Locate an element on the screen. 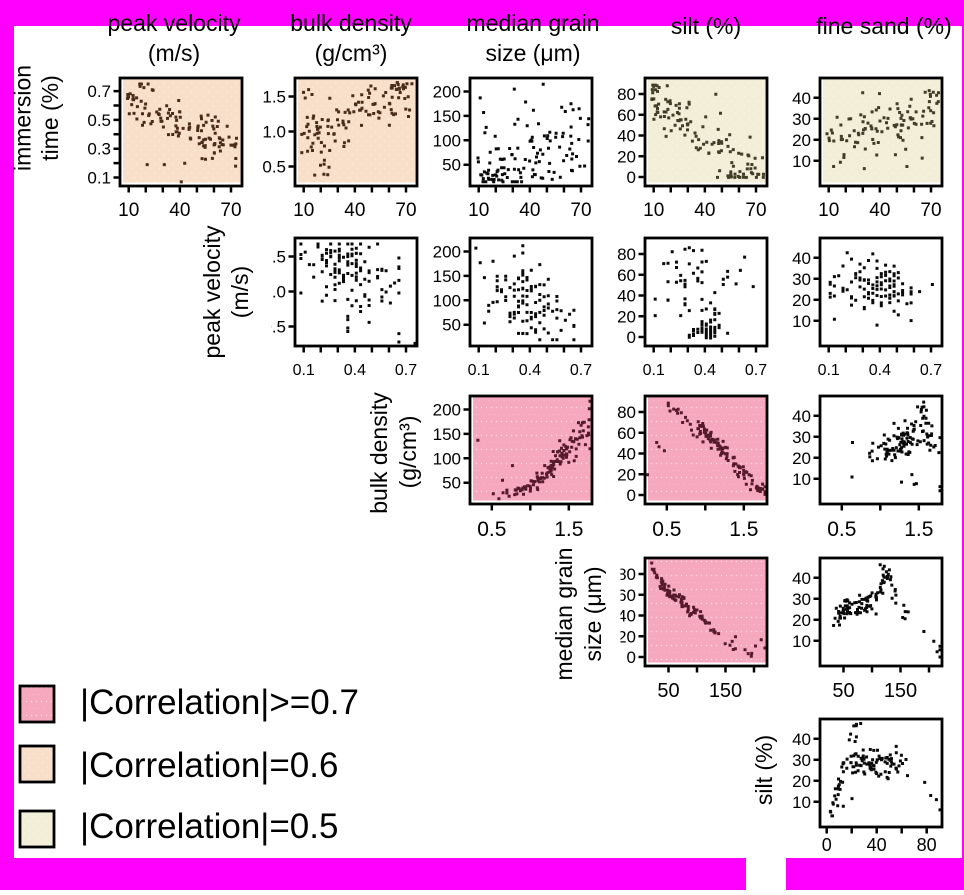 The image size is (964, 895). svg-text: size (μm) is located at coordinates (532, 53).